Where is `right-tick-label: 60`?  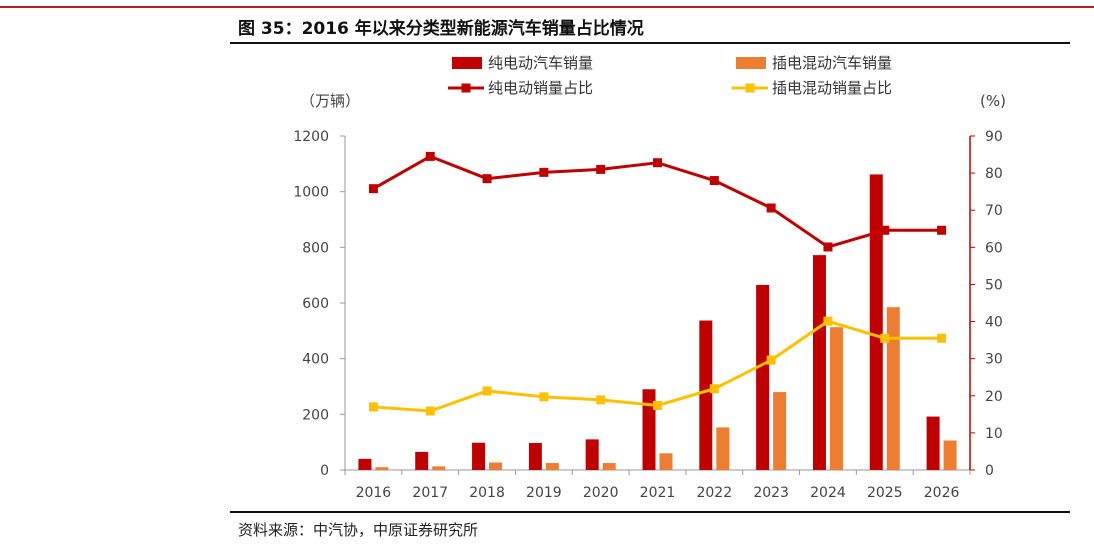 right-tick-label: 60 is located at coordinates (994, 248).